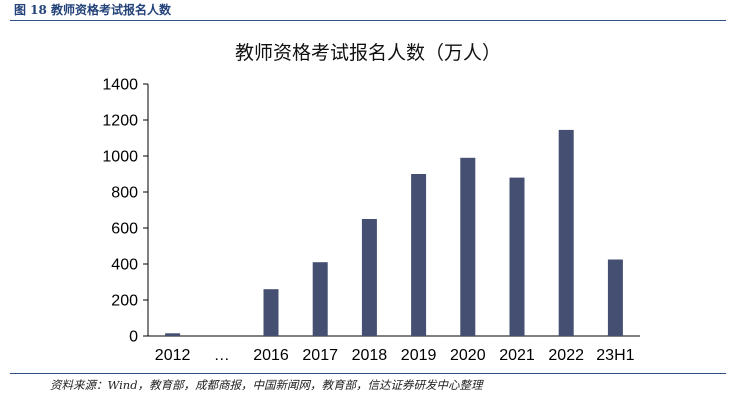  Describe the element at coordinates (120, 85) in the screenshot. I see `y-tick-label: 1400` at that location.